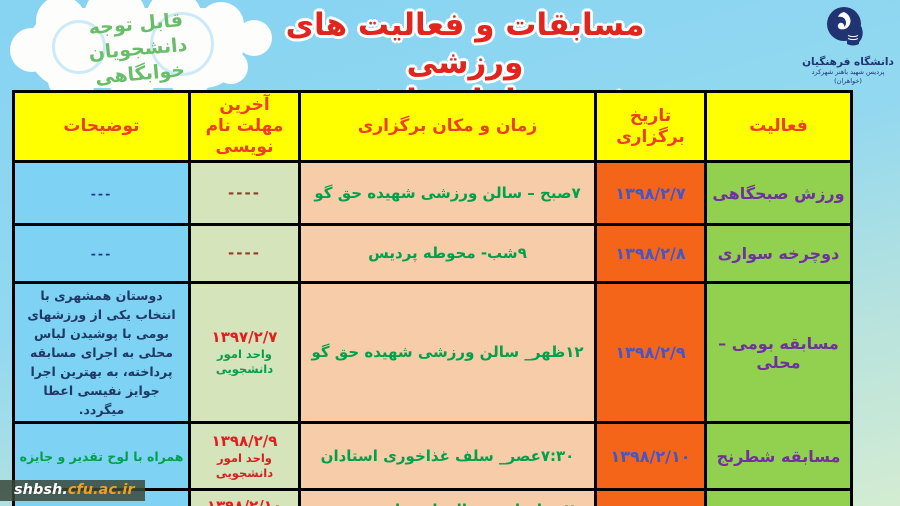  What do you see at coordinates (650, 352) in the screenshot?
I see `date-cell: ۱۳۹۸/۲/۹` at bounding box center [650, 352].